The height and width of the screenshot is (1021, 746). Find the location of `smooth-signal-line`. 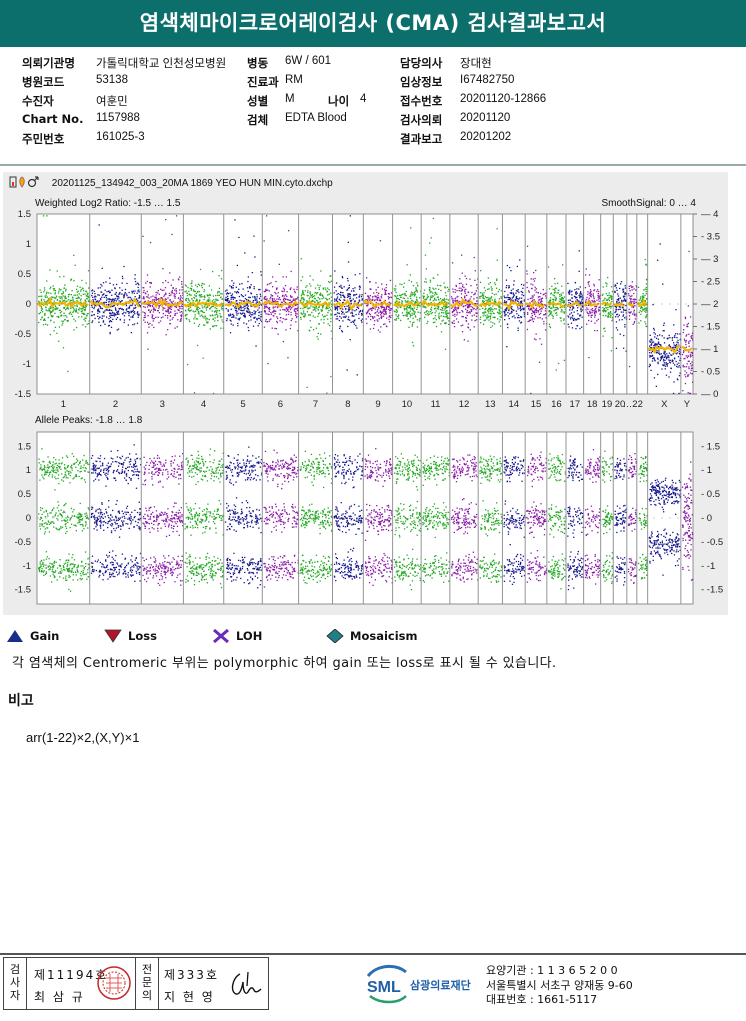

smooth-signal-line is located at coordinates (114, 303).